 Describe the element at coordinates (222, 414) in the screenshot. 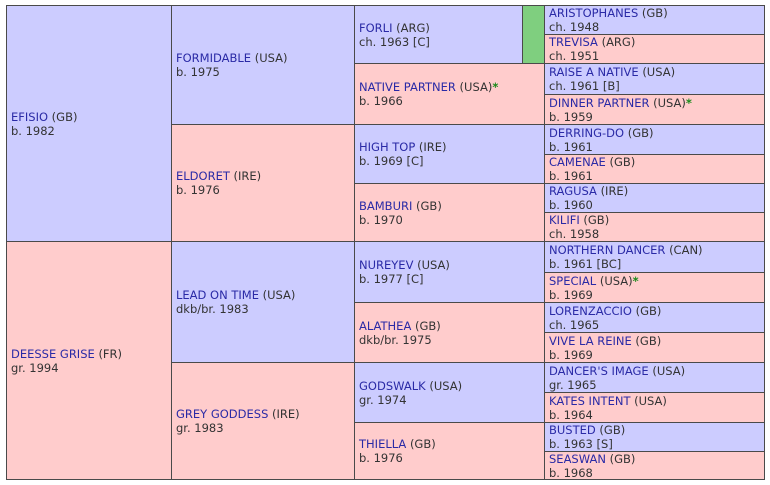

I see `horse-link: GREY GODDESS` at that location.